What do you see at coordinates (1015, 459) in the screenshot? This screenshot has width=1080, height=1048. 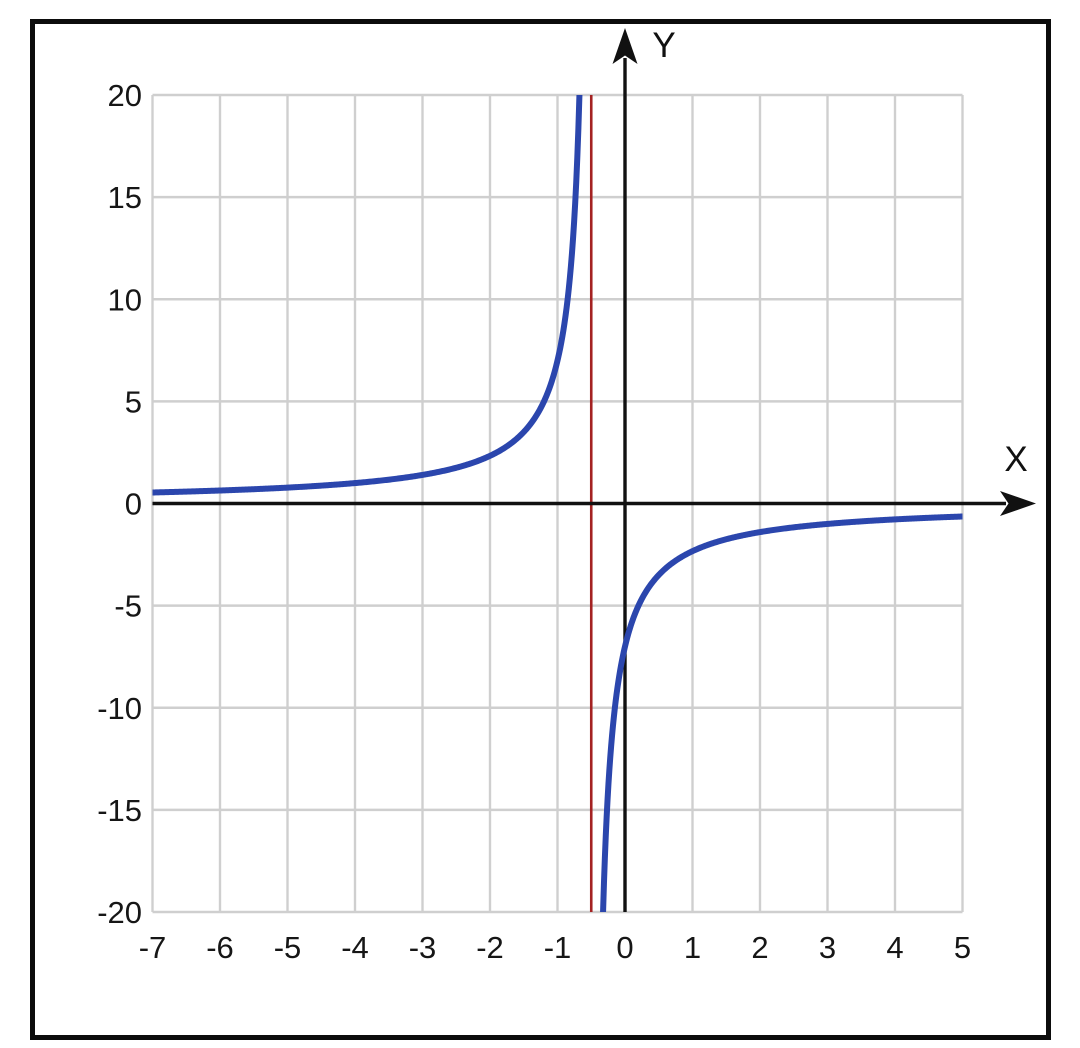 I see `x-axis-label: X` at bounding box center [1015, 459].